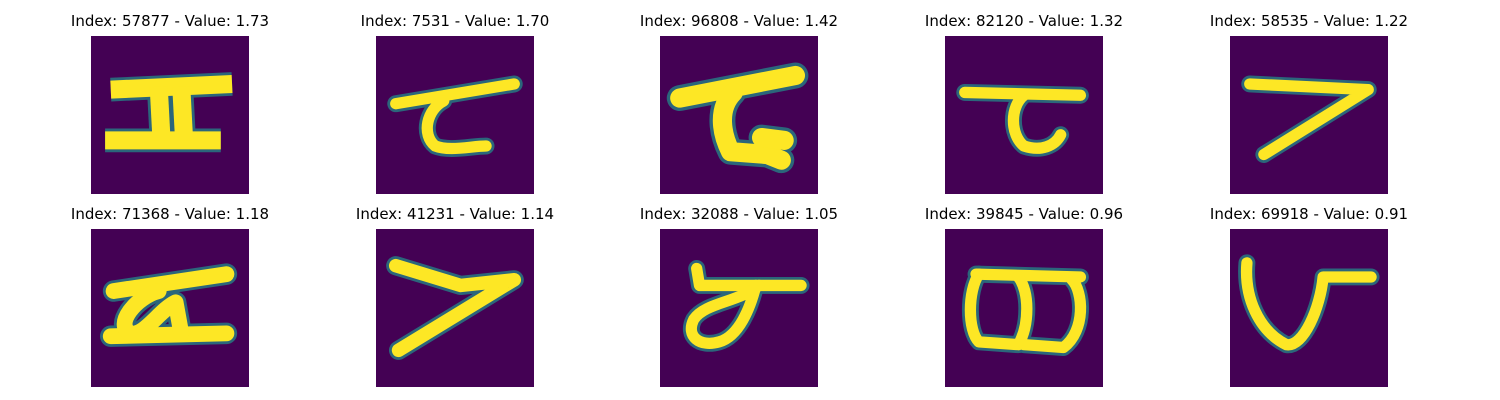  What do you see at coordinates (455, 21) in the screenshot?
I see `panel-title: Index: 7531 - Value: 1.70` at bounding box center [455, 21].